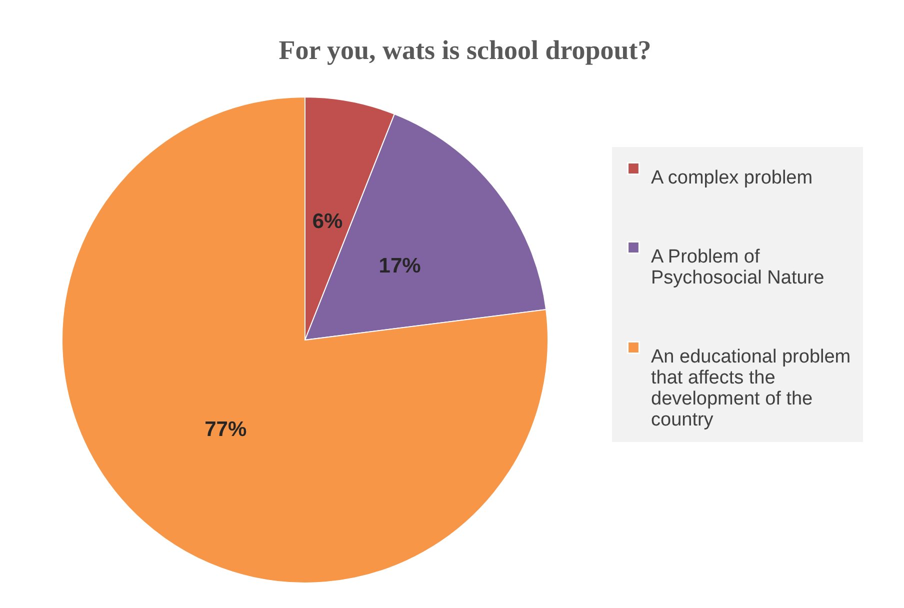 The height and width of the screenshot is (608, 904). Describe the element at coordinates (751, 388) in the screenshot. I see `legend-label: An educational problem that affects the development of the country` at that location.